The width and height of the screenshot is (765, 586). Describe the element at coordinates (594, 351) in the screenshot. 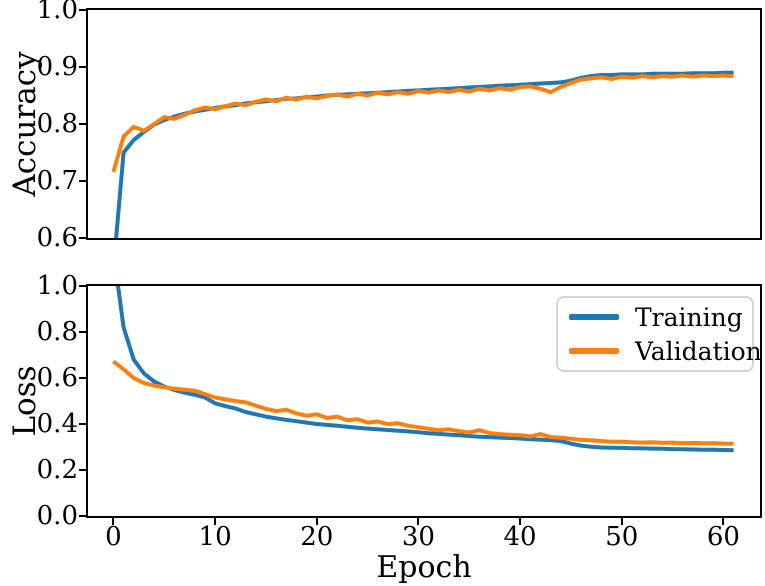

I see `validation-line-swatch` at that location.